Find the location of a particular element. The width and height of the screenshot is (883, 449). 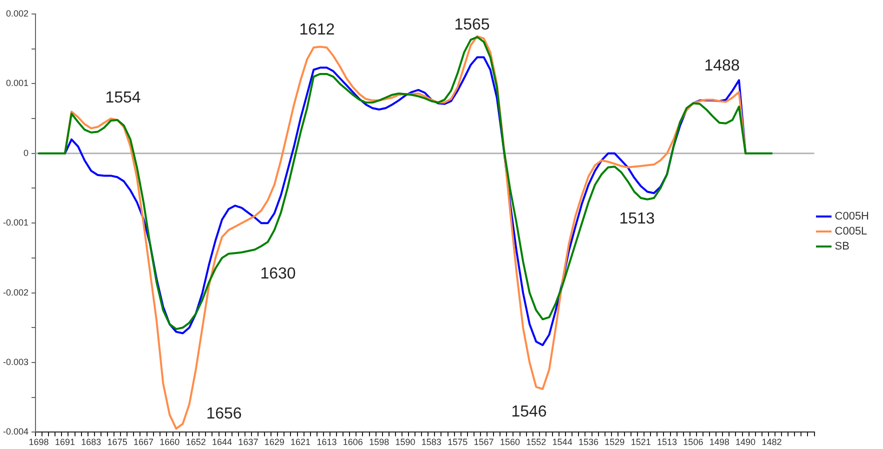

x-tick-label: 1683 is located at coordinates (91, 442).